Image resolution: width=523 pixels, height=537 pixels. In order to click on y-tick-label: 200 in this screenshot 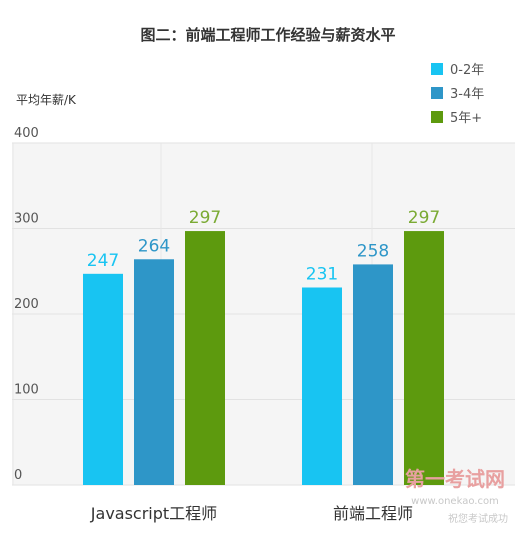, I will do `click(26, 304)`.